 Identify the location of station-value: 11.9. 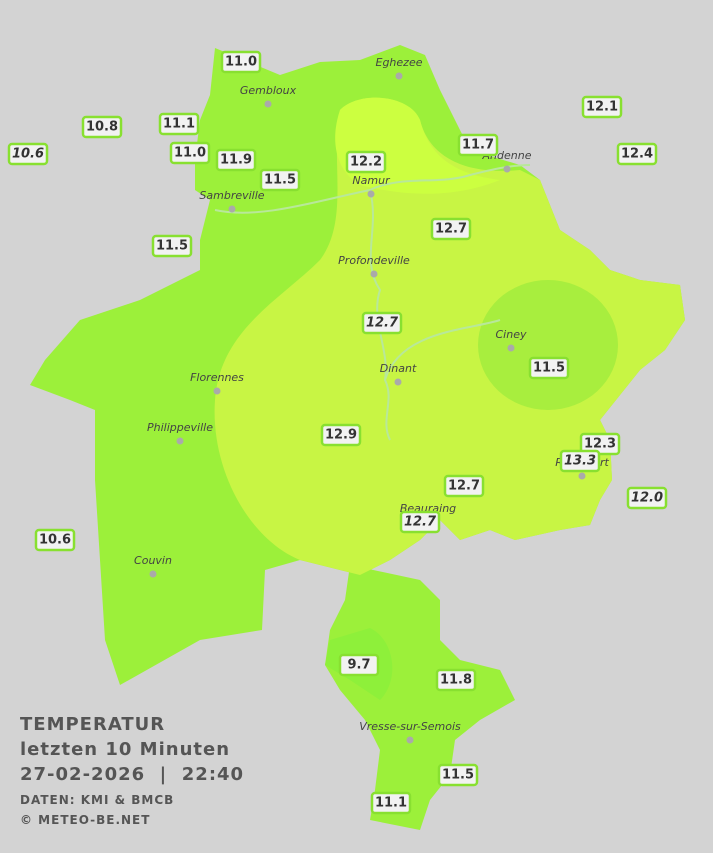
(236, 160).